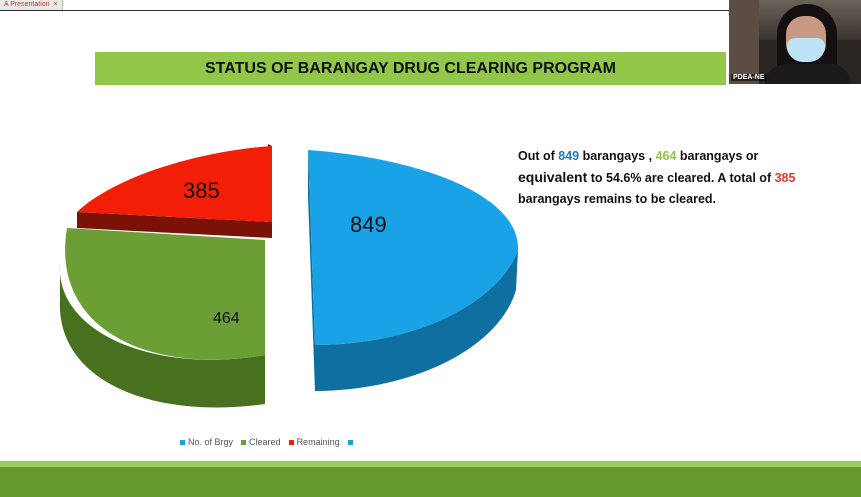 The width and height of the screenshot is (861, 497). I want to click on slice-no-of-brgy, so click(413, 270).